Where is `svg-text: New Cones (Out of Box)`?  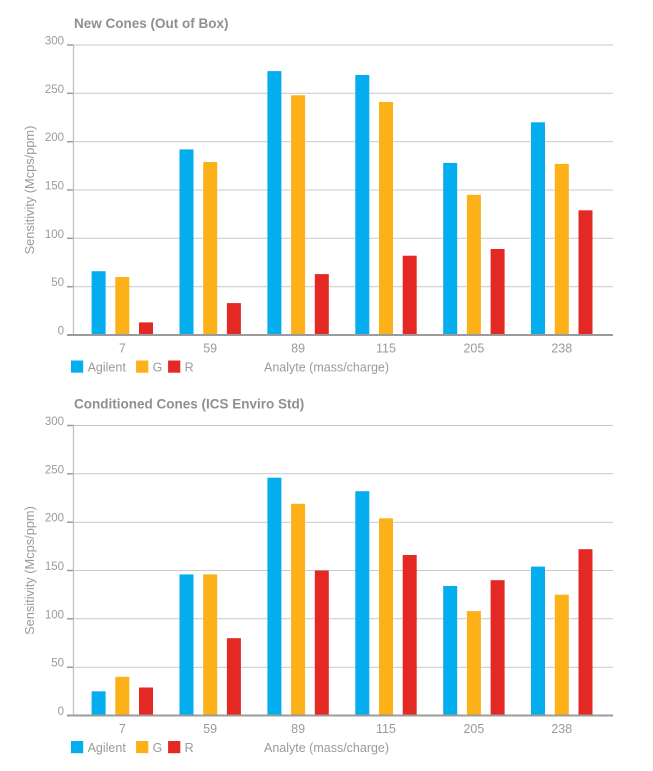 svg-text: New Cones (Out of Box) is located at coordinates (151, 23).